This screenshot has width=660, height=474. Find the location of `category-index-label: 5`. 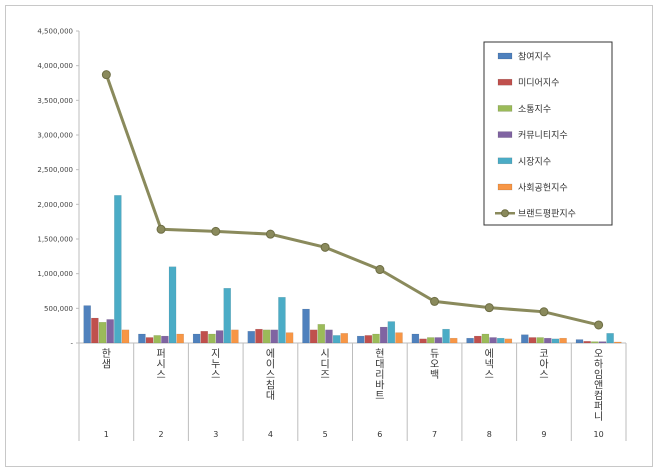

category-index-label: 5 is located at coordinates (325, 434).